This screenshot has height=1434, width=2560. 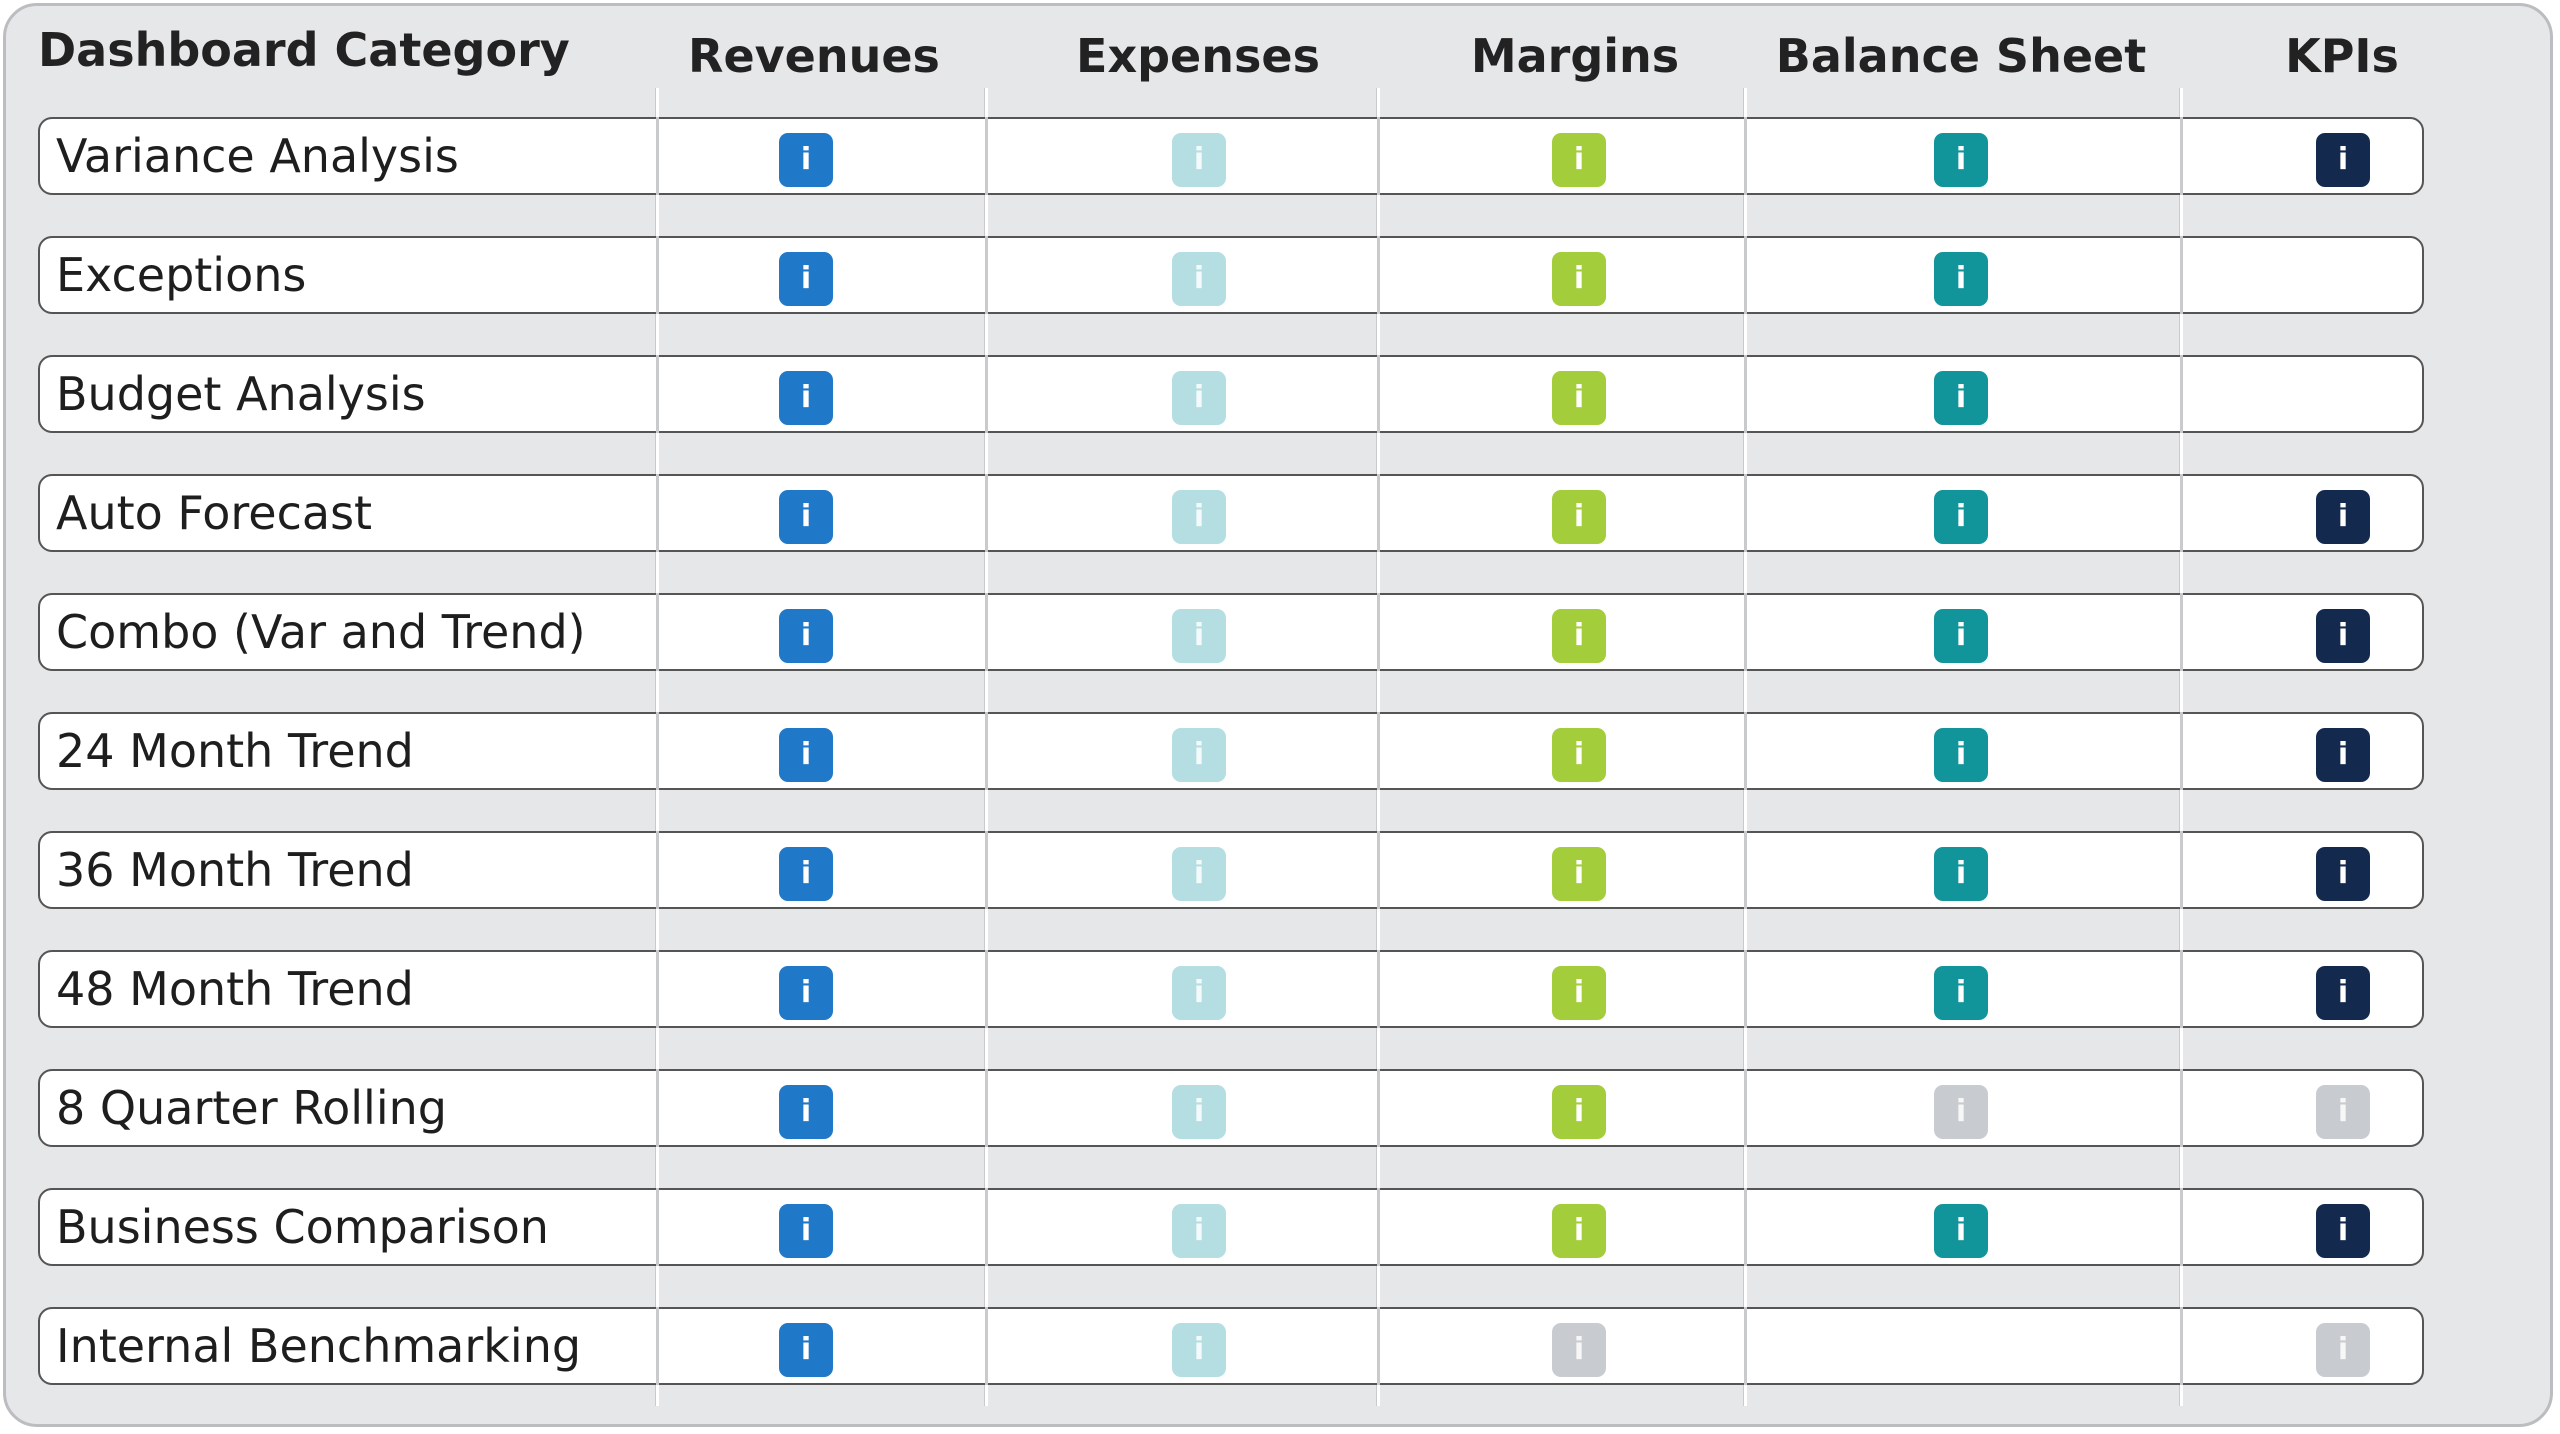 What do you see at coordinates (235, 989) in the screenshot?
I see `row-label: 48 Month Trend` at bounding box center [235, 989].